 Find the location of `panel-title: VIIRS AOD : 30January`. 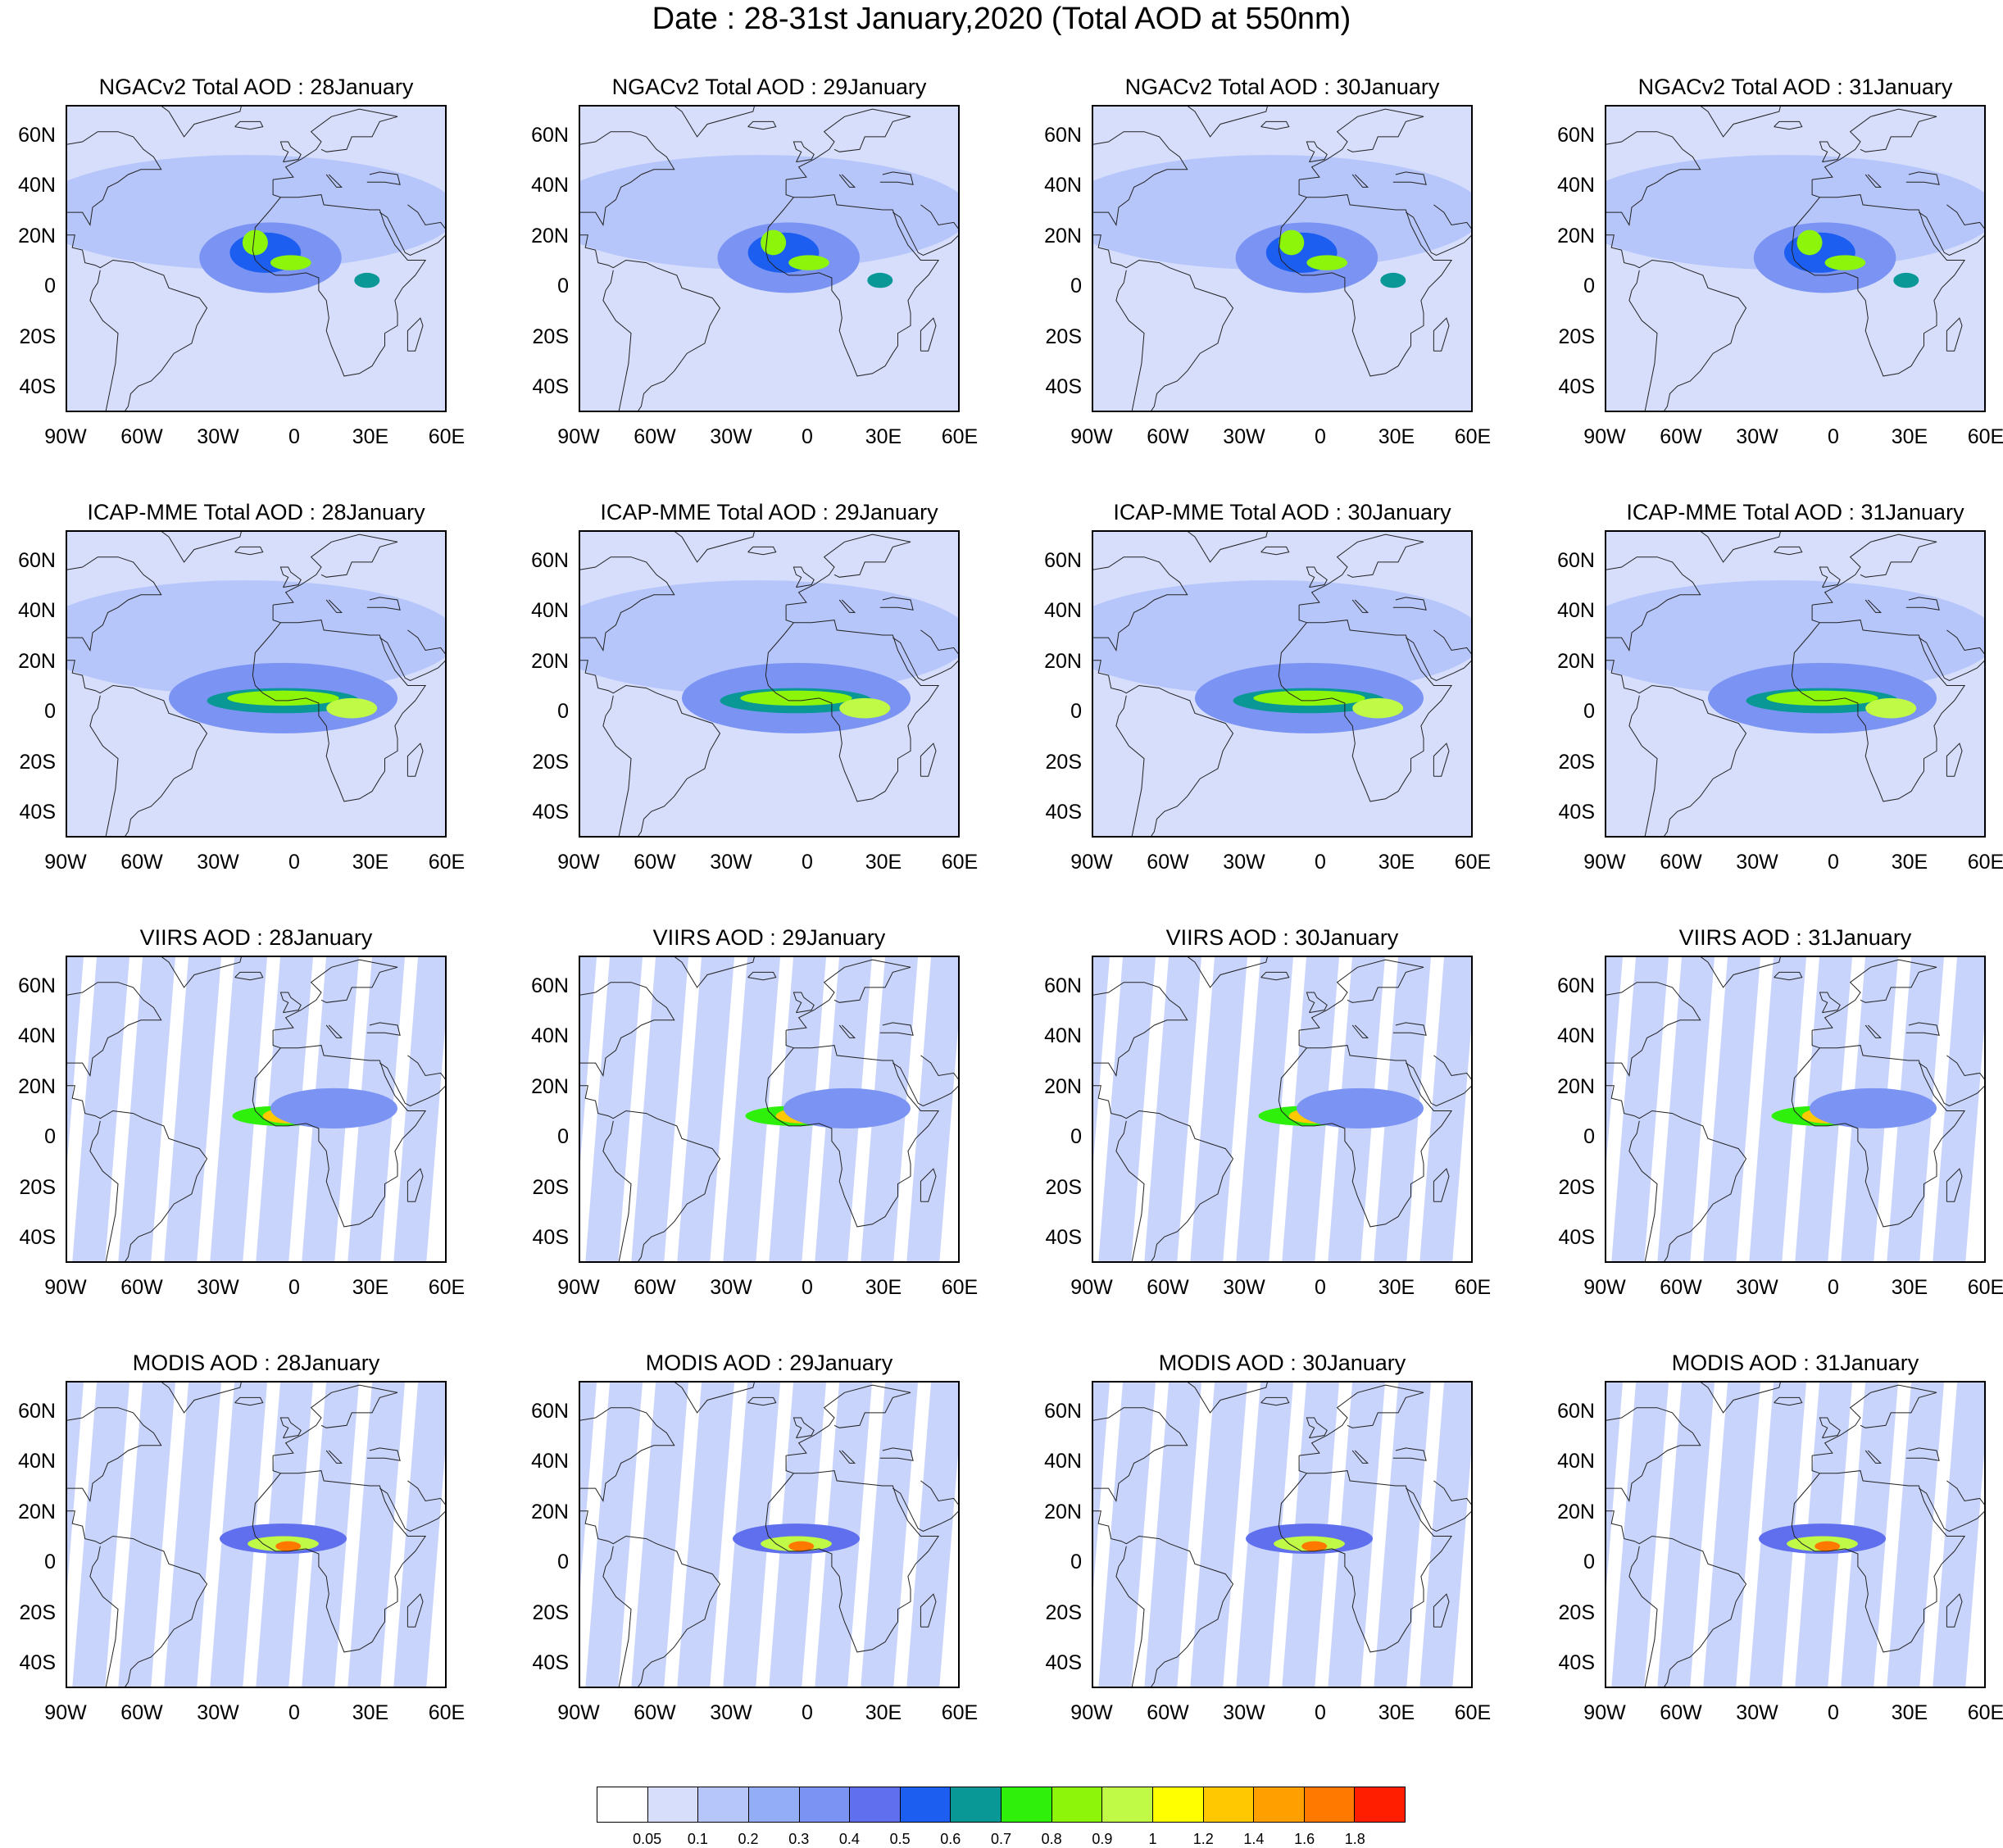

panel-title: VIIRS AOD : 30January is located at coordinates (1282, 938).